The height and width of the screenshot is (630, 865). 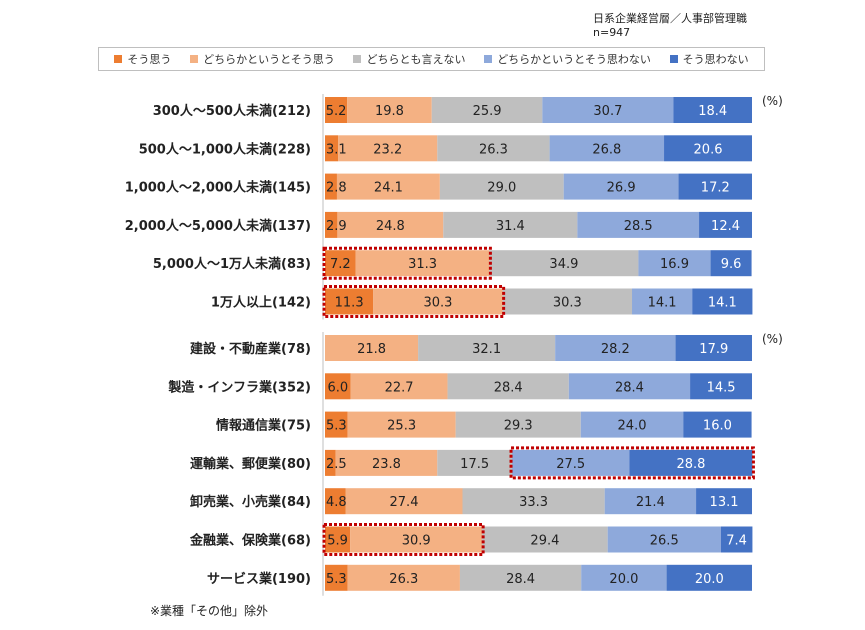 What do you see at coordinates (650, 502) in the screenshot?
I see `data-label: 21.4` at bounding box center [650, 502].